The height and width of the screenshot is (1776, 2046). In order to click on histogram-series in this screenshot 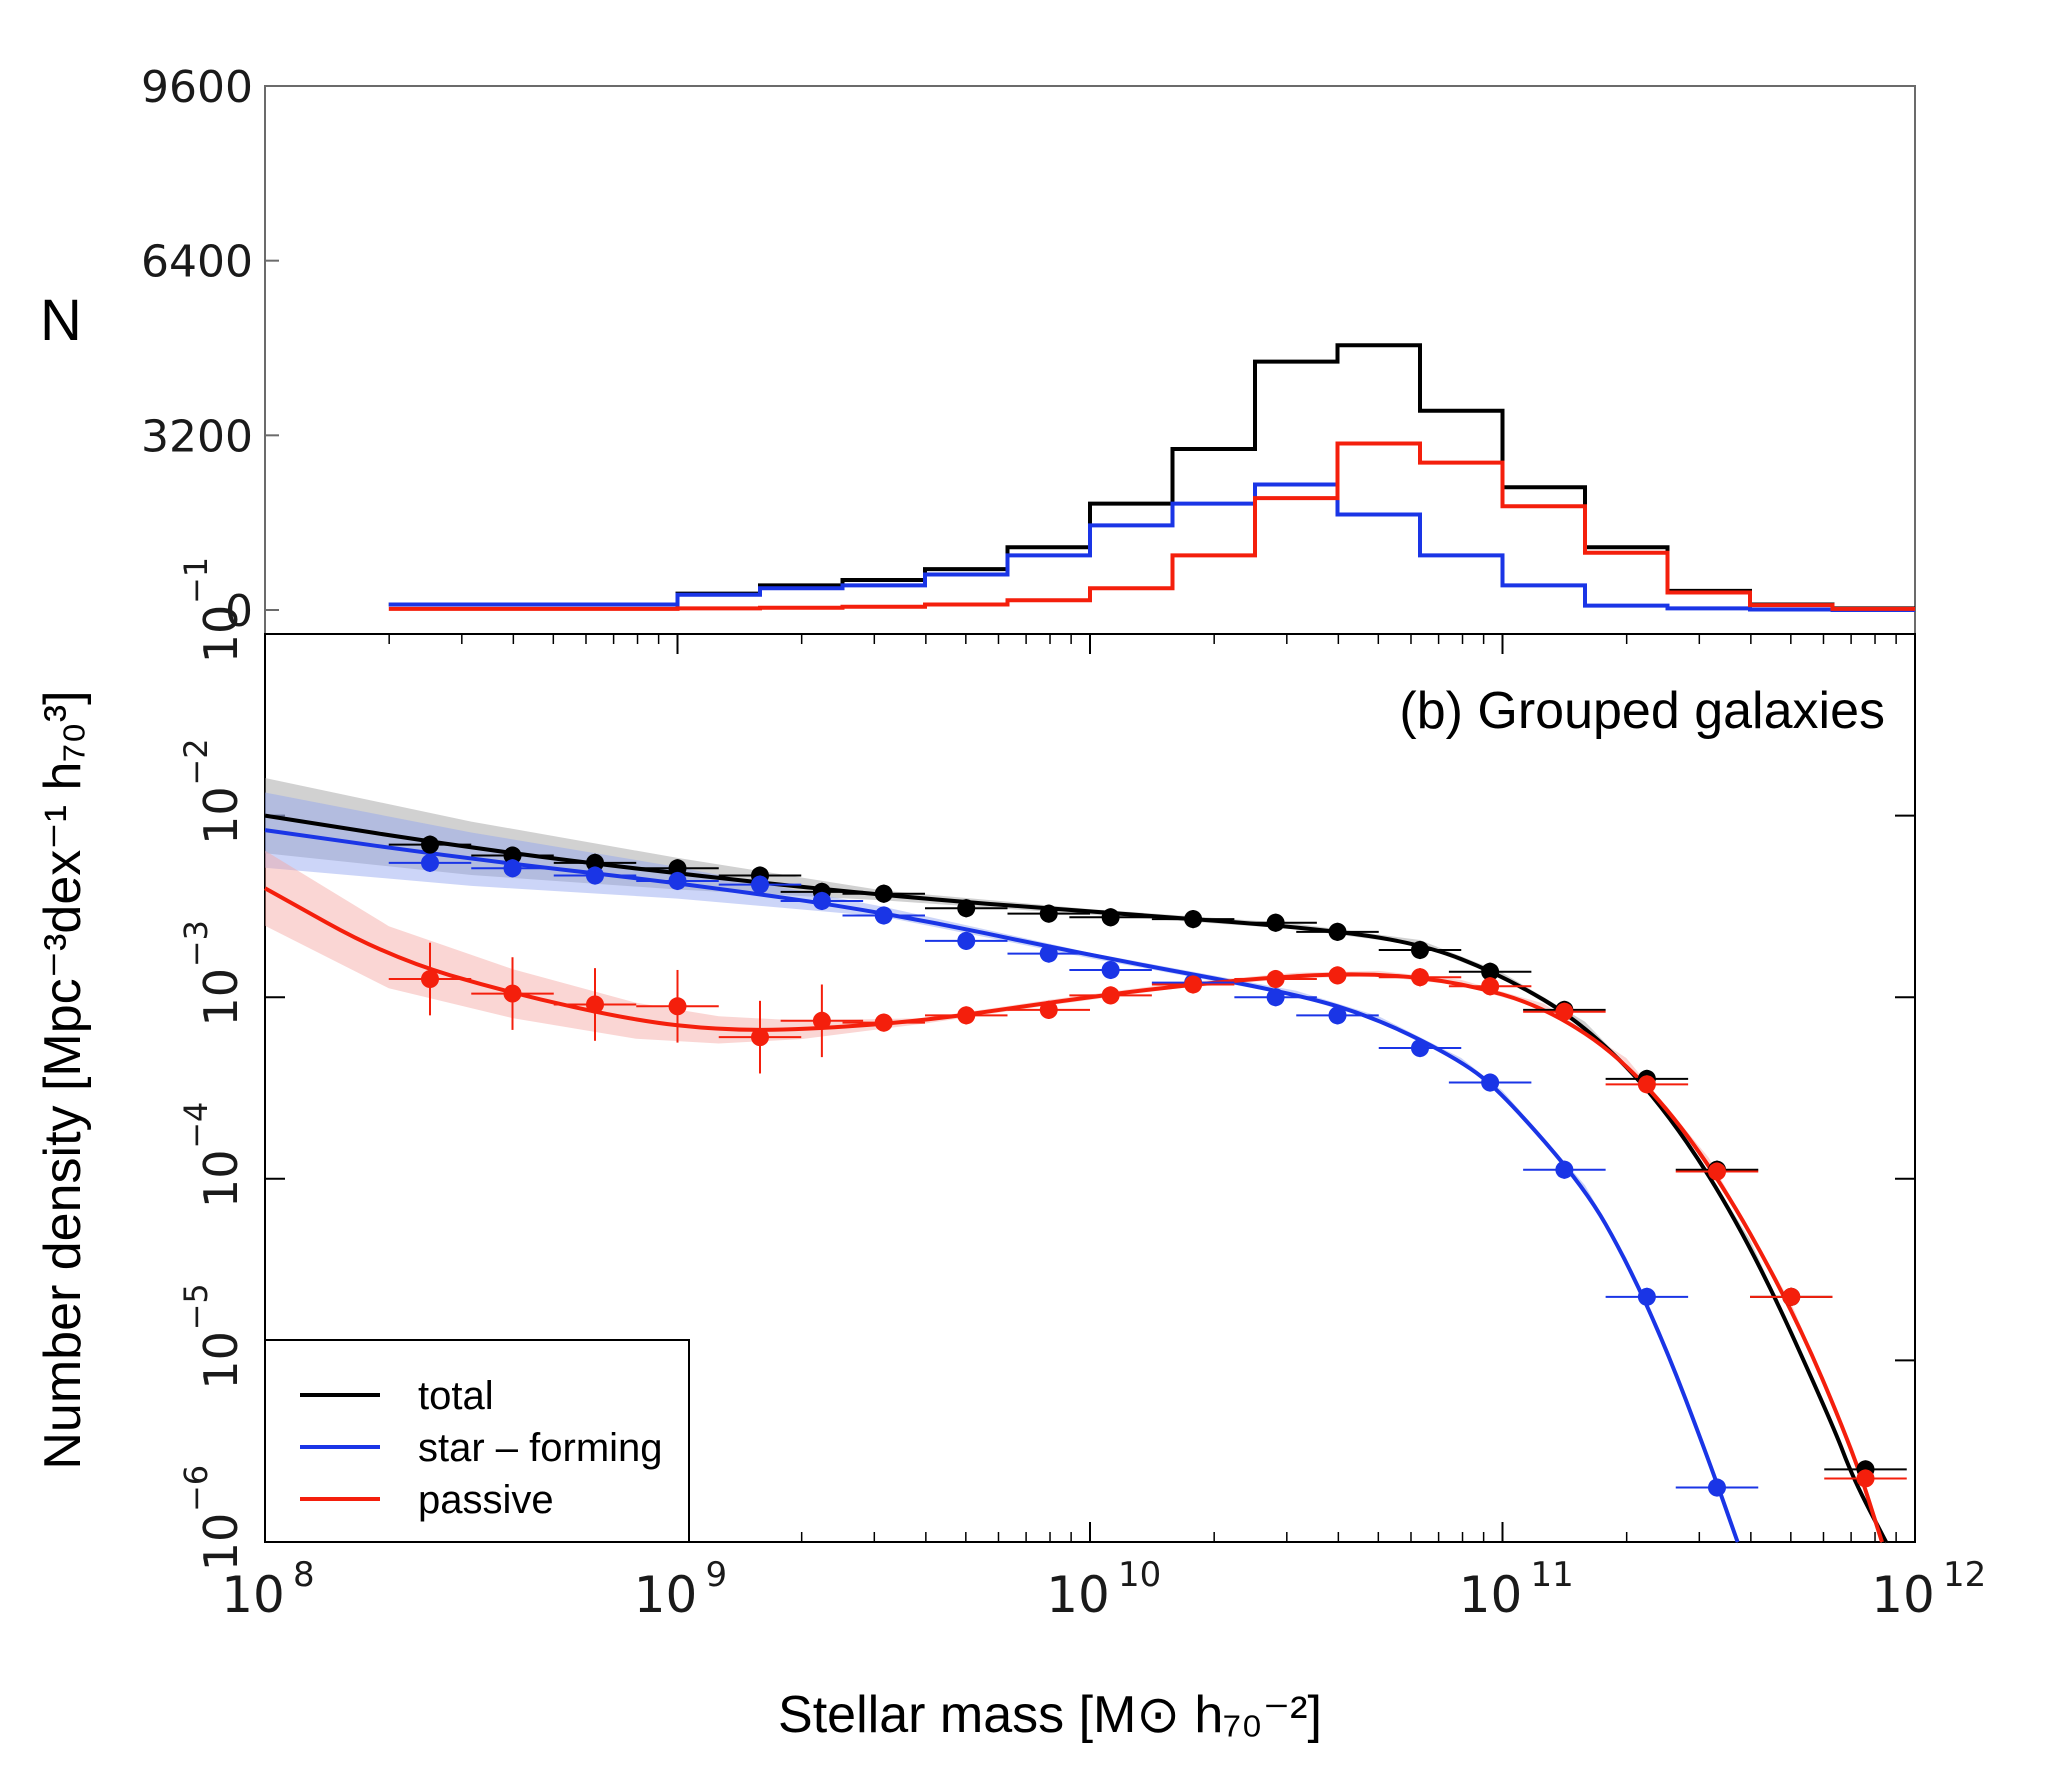, I will do `click(1151, 477)`.